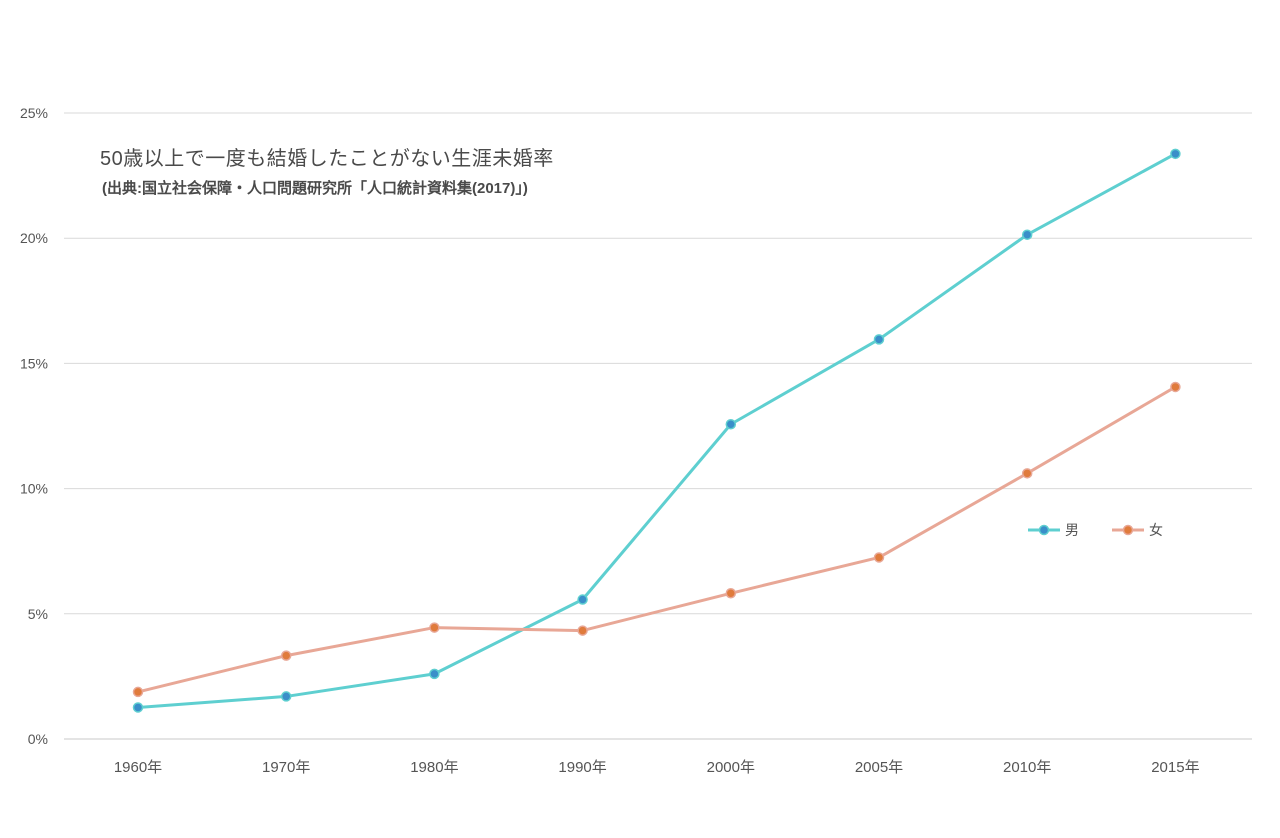  I want to click on legend-label: 男, so click(1072, 530).